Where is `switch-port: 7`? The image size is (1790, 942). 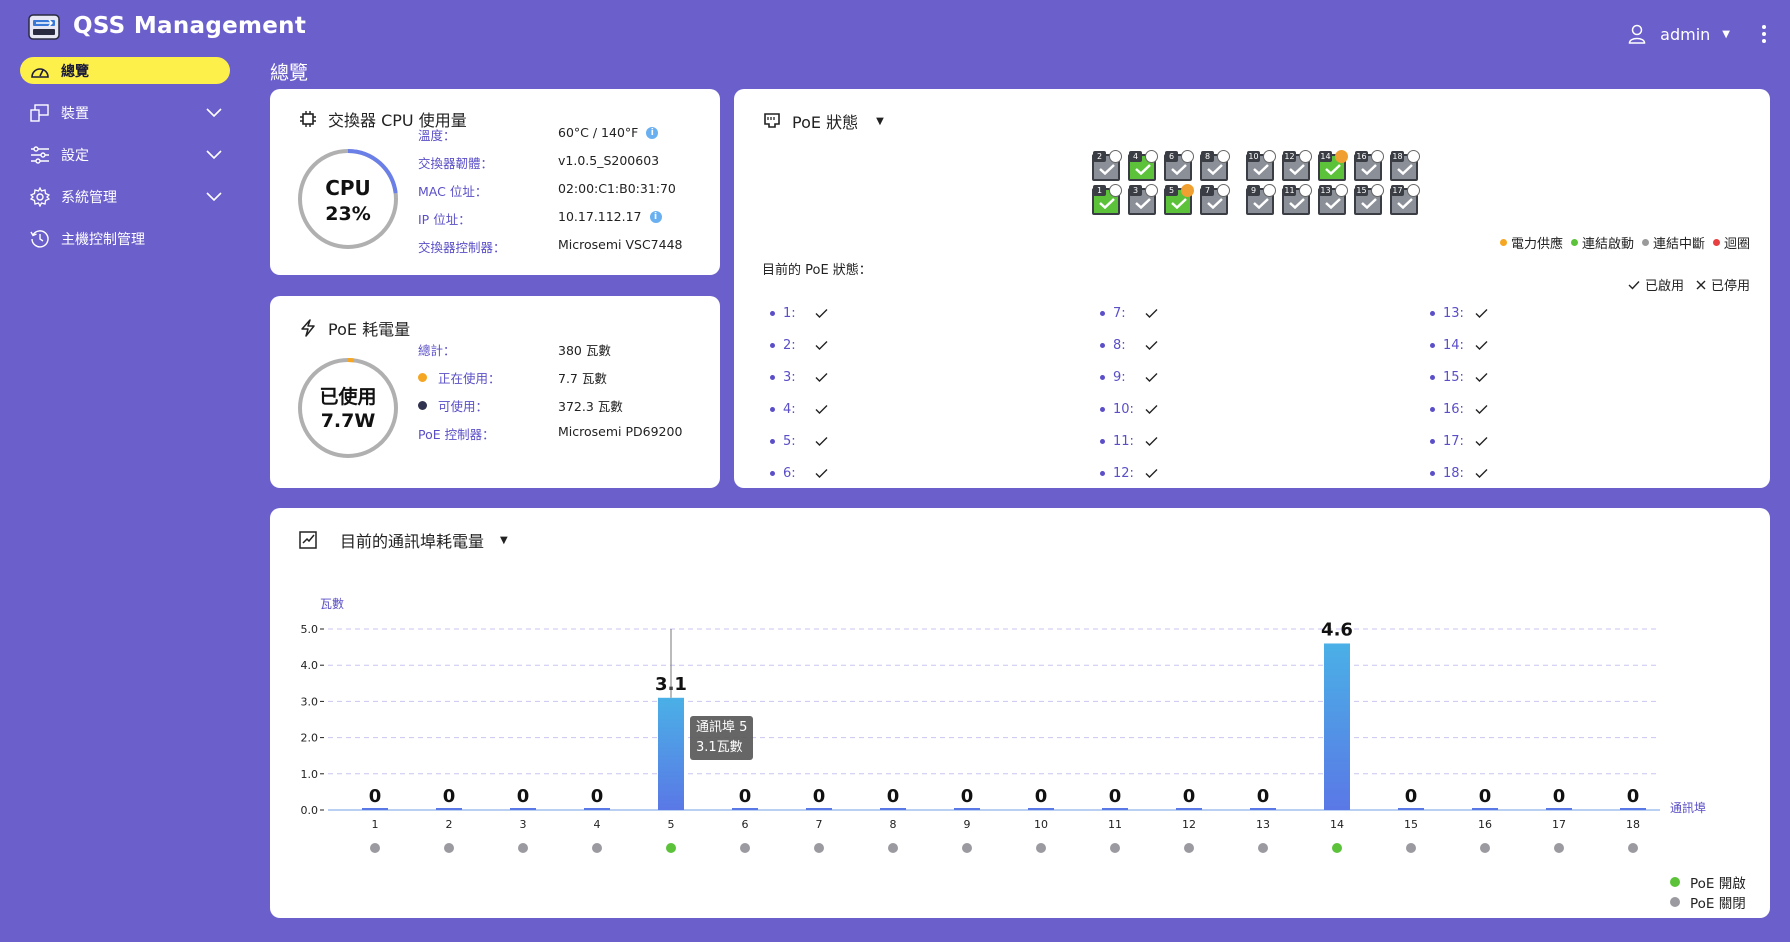 switch-port: 7 is located at coordinates (1215, 199).